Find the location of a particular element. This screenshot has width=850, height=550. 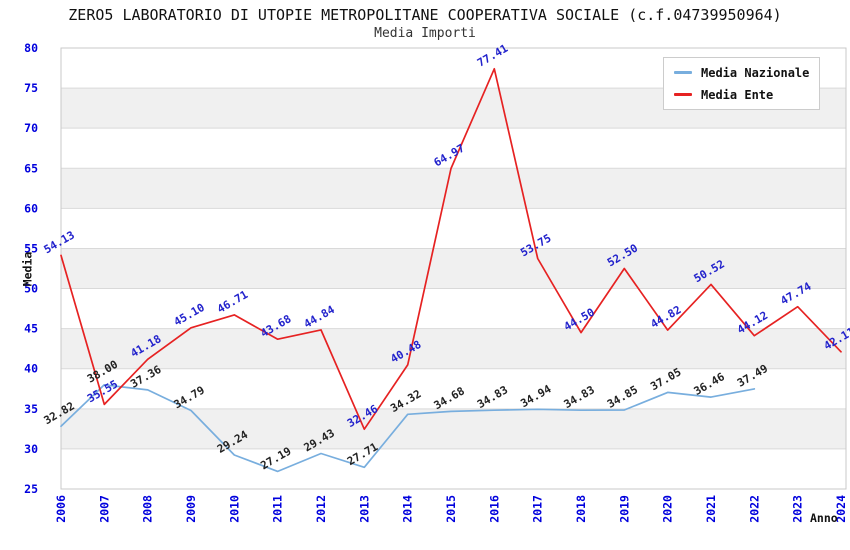

svg-text: 75 is located at coordinates (31, 88).